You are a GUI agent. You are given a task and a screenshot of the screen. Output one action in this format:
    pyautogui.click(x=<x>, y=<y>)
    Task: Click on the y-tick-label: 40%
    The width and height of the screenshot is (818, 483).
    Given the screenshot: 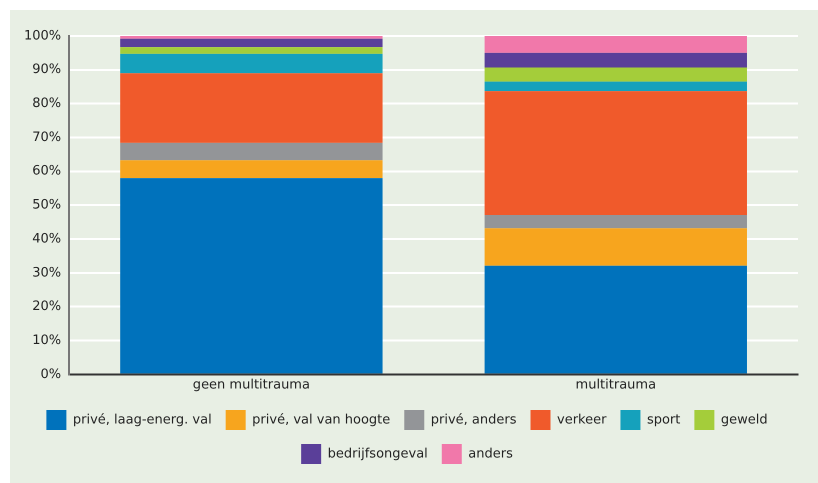 What is the action you would take?
    pyautogui.click(x=47, y=238)
    